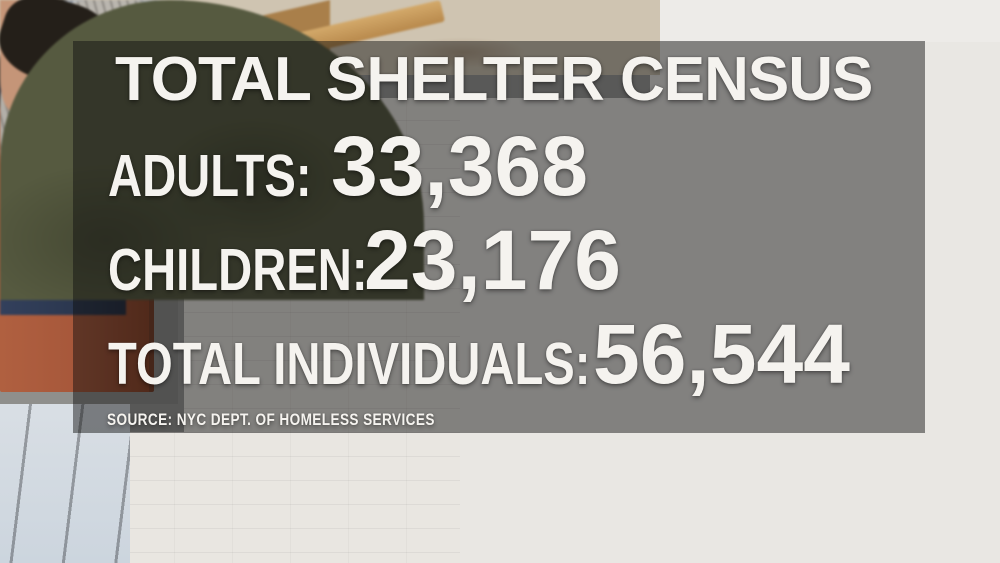 This screenshot has width=1000, height=563. Describe the element at coordinates (210, 176) in the screenshot. I see `adults-label: ADULTS:` at that location.